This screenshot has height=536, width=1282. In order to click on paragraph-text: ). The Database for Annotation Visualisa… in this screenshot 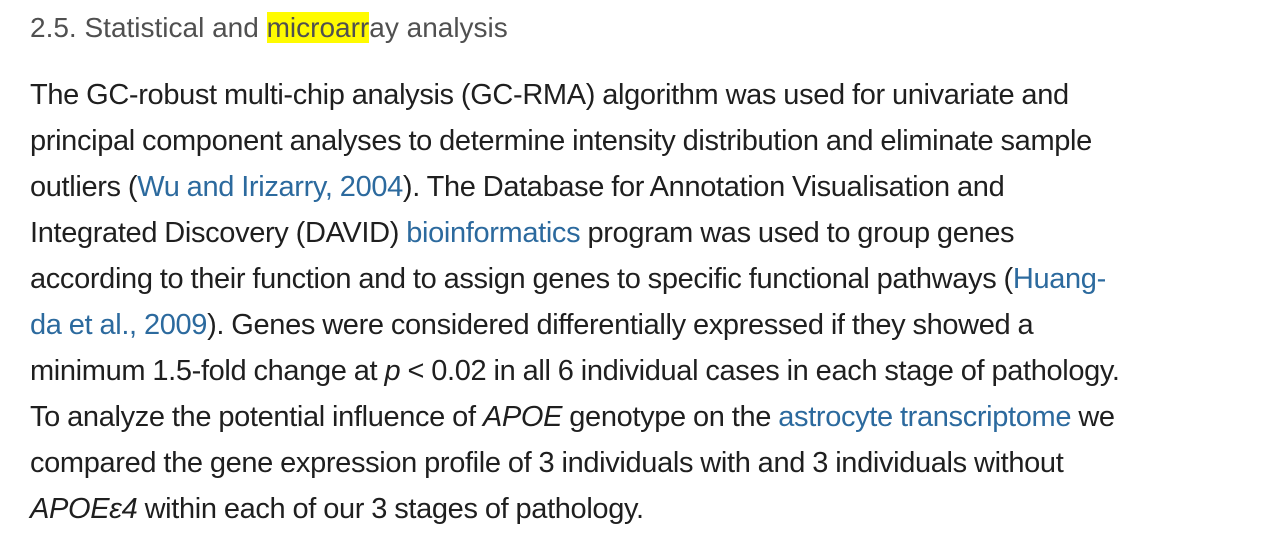, I will do `click(703, 187)`.